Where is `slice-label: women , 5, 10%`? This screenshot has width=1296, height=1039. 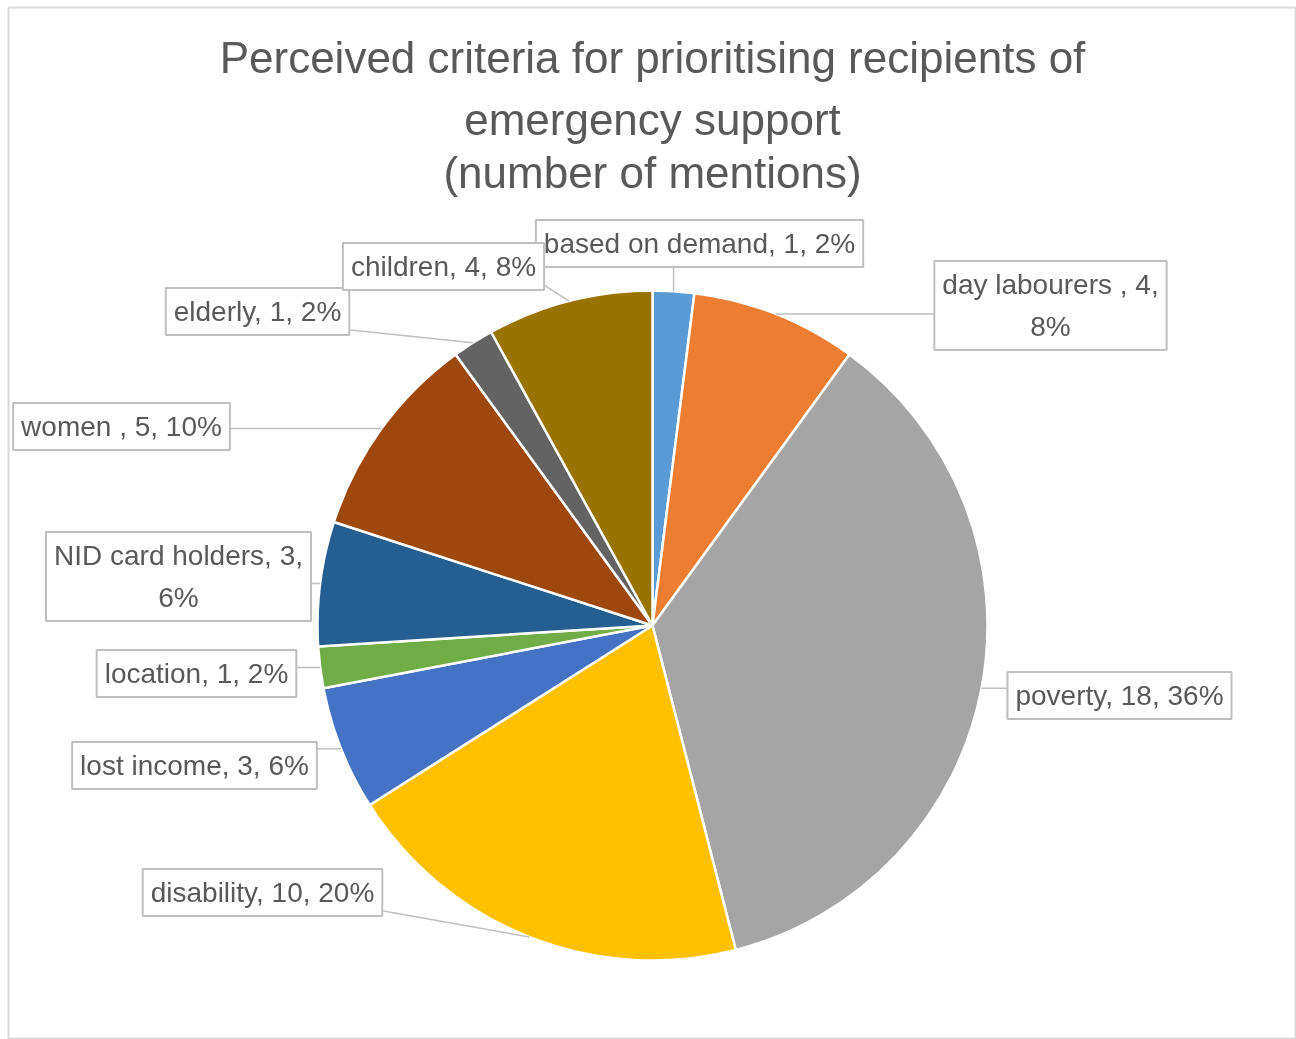
slice-label: women , 5, 10% is located at coordinates (121, 426).